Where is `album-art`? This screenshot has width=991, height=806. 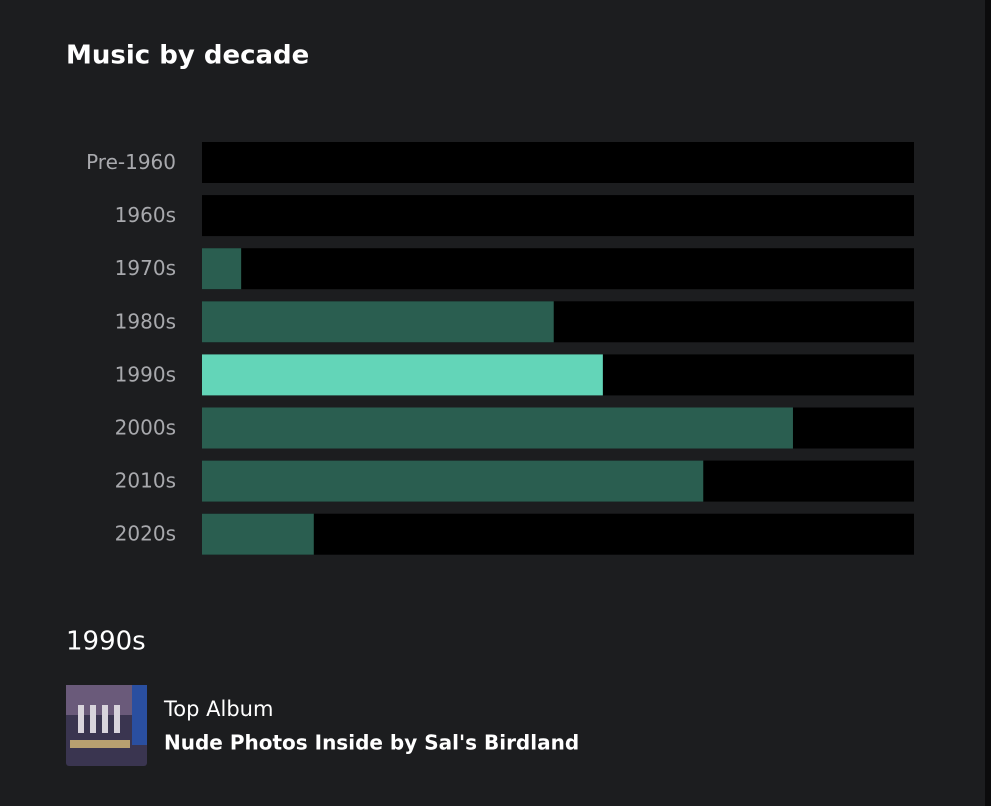
album-art is located at coordinates (106, 725).